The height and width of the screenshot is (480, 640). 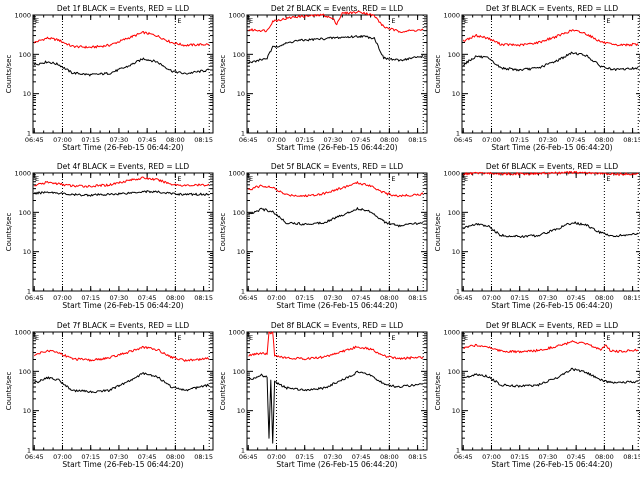 I want to click on panel-title: Det 8f BLACK = Events, RED = LLD, so click(x=337, y=325).